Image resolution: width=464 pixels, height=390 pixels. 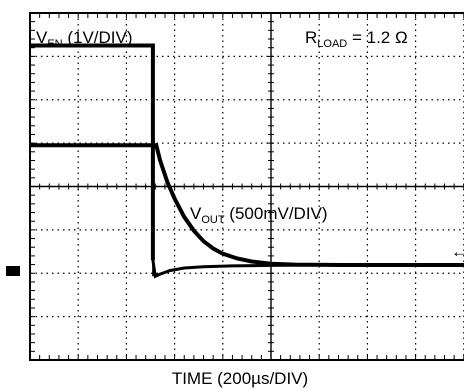 What do you see at coordinates (84, 39) in the screenshot?
I see `ven-label: VEN (1V/DIV)` at bounding box center [84, 39].